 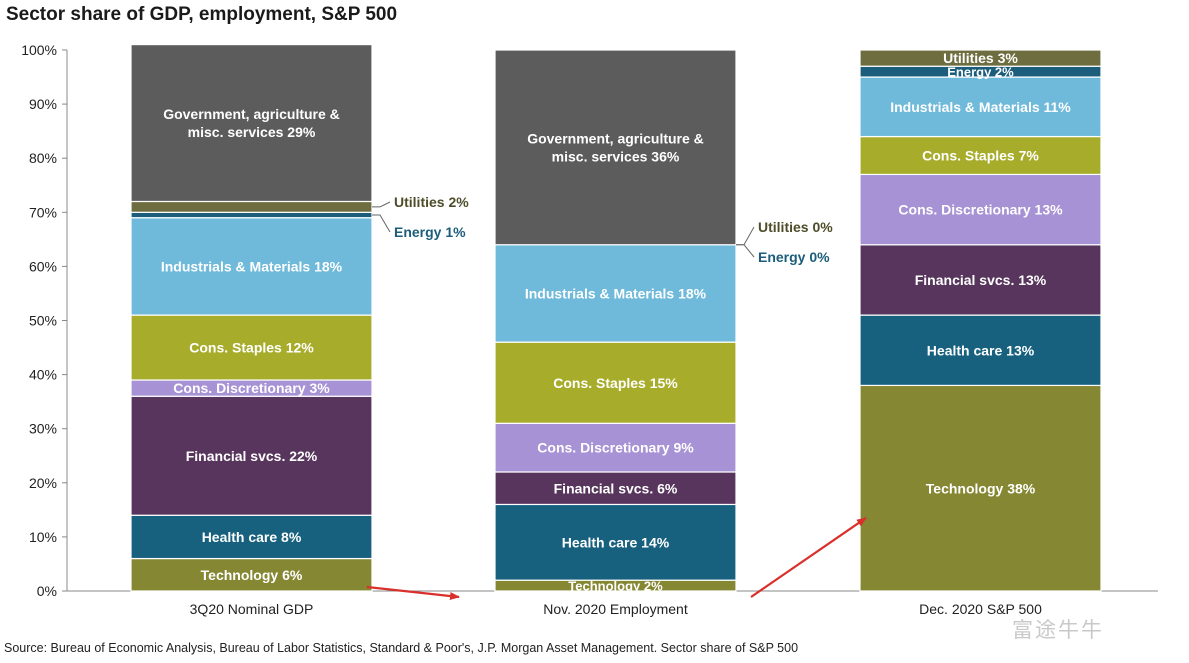 I want to click on segment-label-line: Financial svcs. 6%, so click(x=616, y=488).